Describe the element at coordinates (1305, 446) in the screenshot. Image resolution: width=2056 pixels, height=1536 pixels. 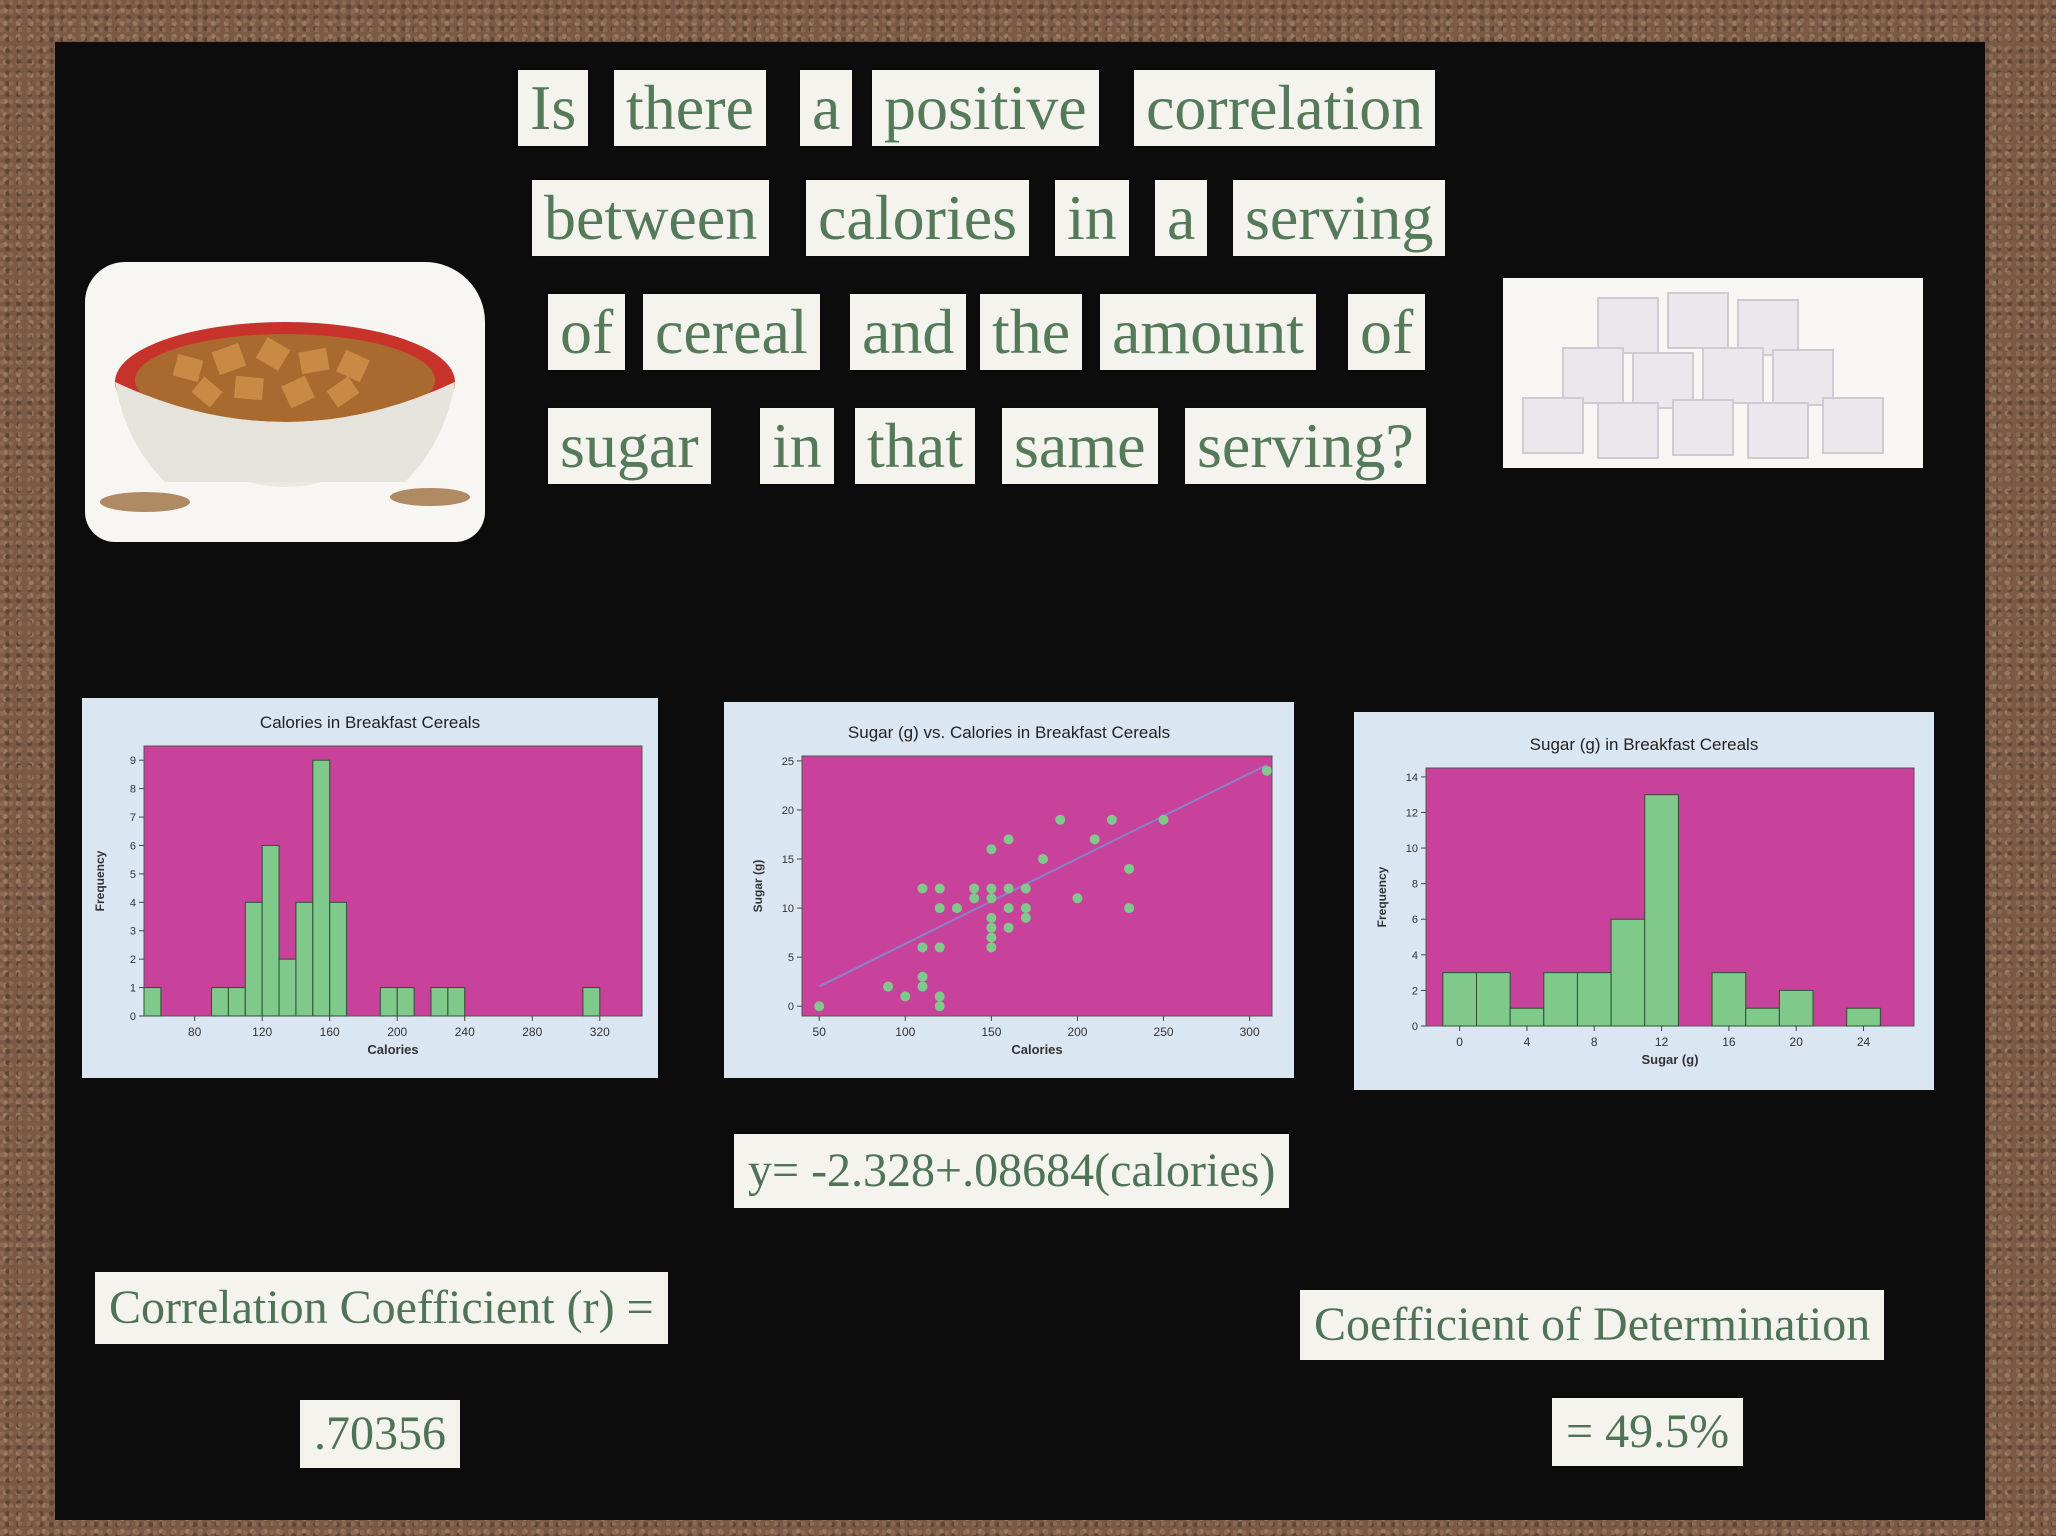
I see `title-word: serving?` at that location.